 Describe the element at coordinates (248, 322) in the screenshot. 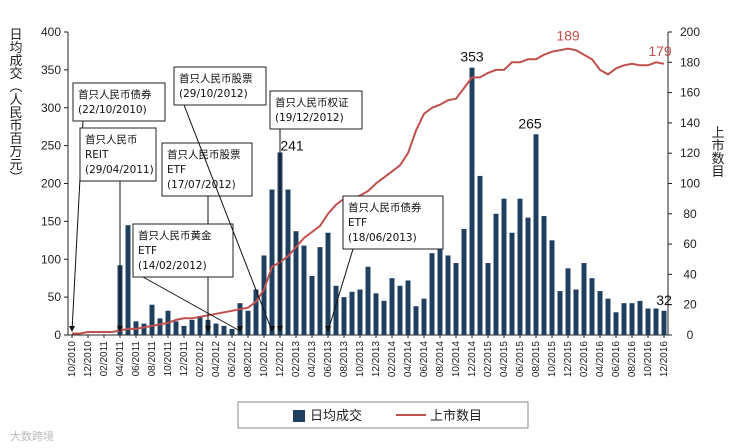

I see `bar-08/2012` at that location.